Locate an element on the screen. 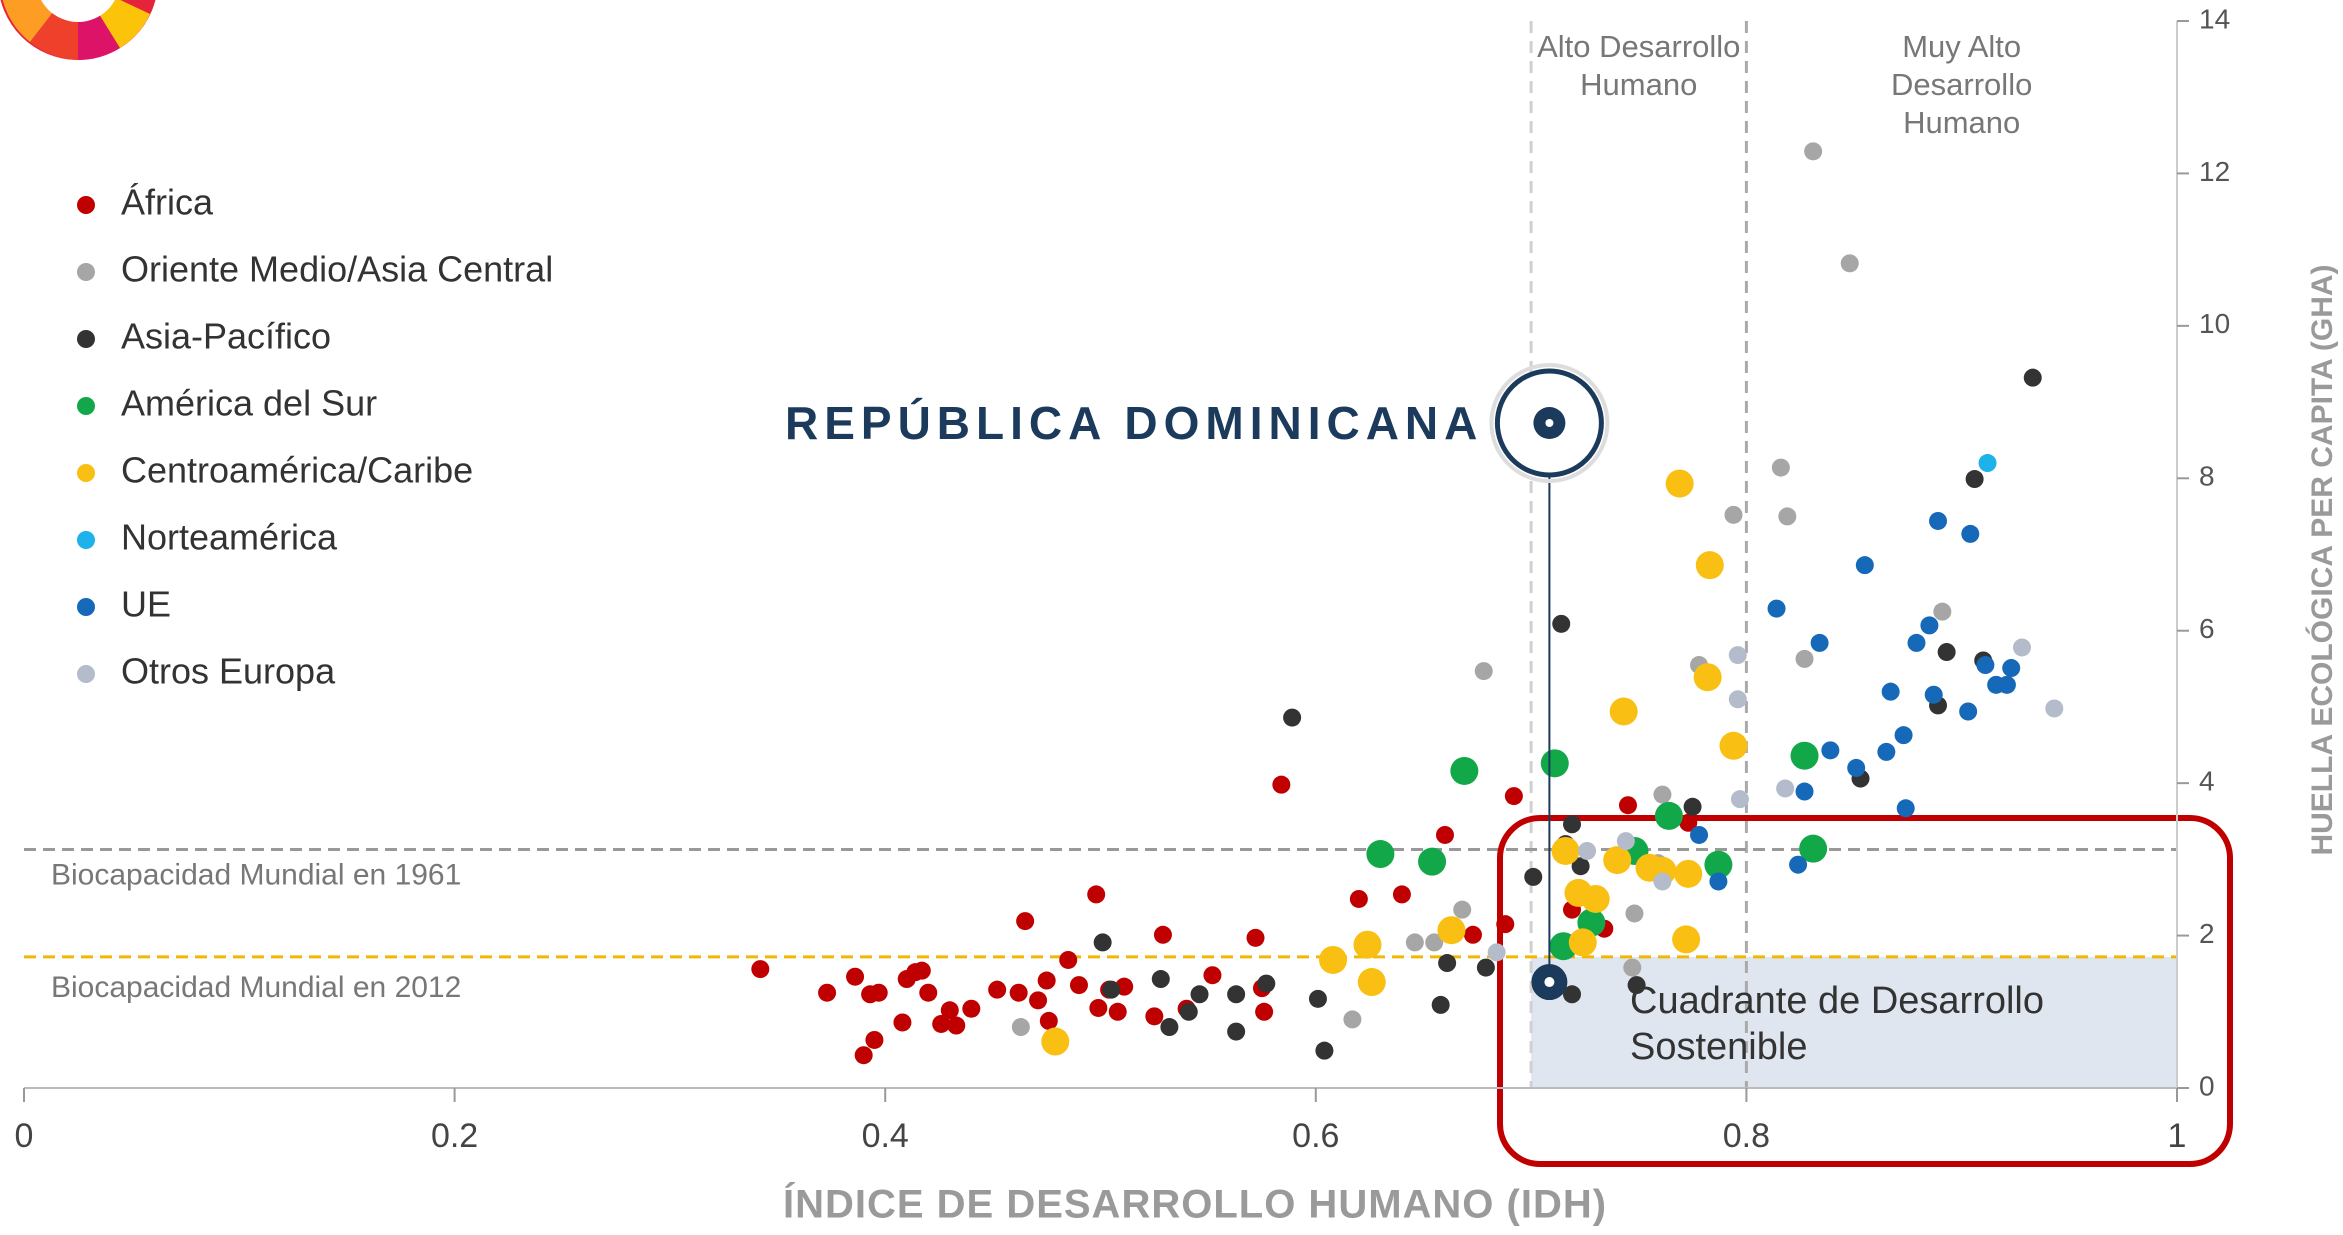  x-tick-label: 1 is located at coordinates (2177, 1136).